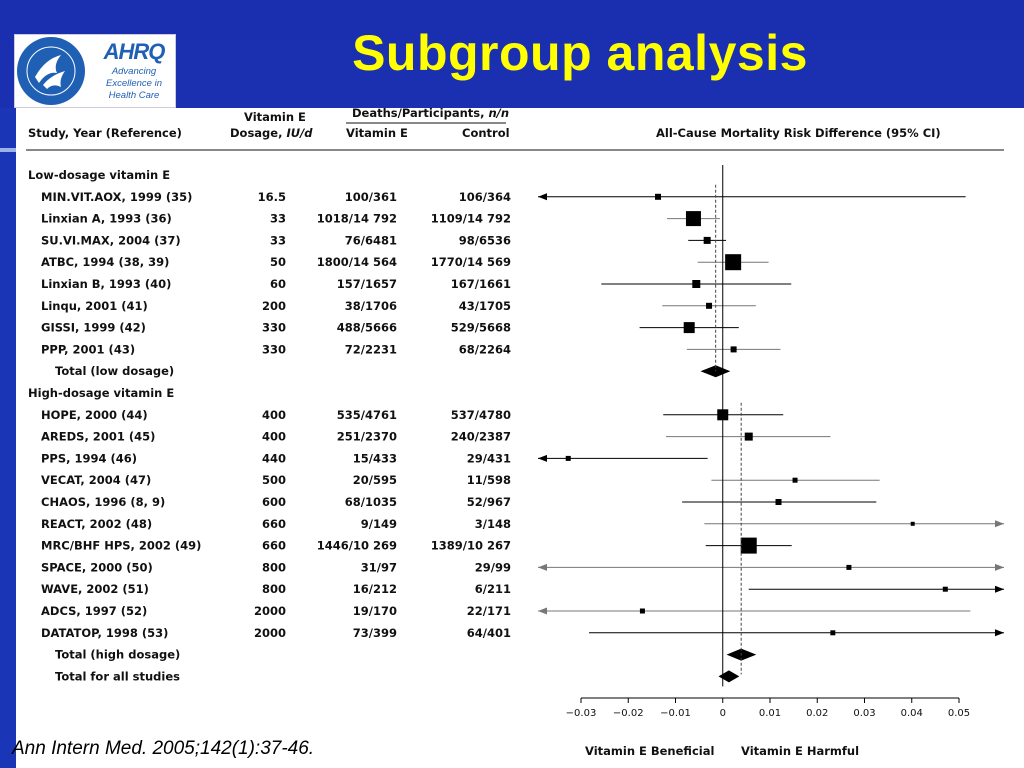 The width and height of the screenshot is (1024, 768). Describe the element at coordinates (493, 567) in the screenshot. I see `study-control: 29/99` at that location.